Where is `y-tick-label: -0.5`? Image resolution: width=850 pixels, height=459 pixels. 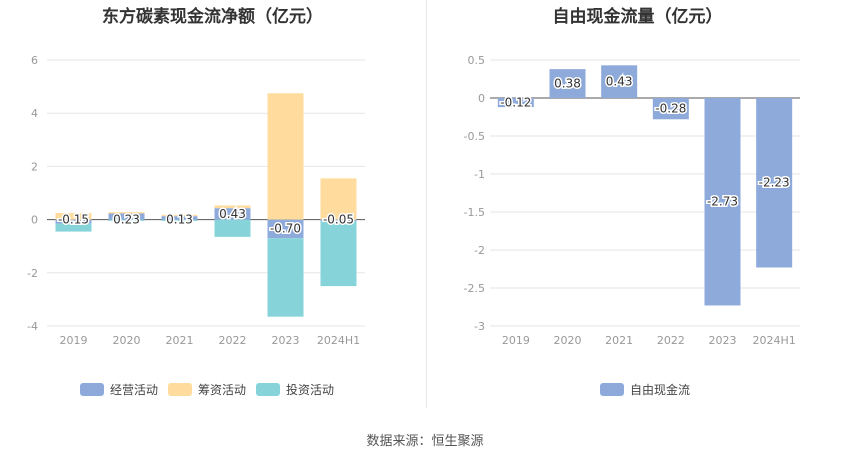
y-tick-label: -0.5 is located at coordinates (474, 136).